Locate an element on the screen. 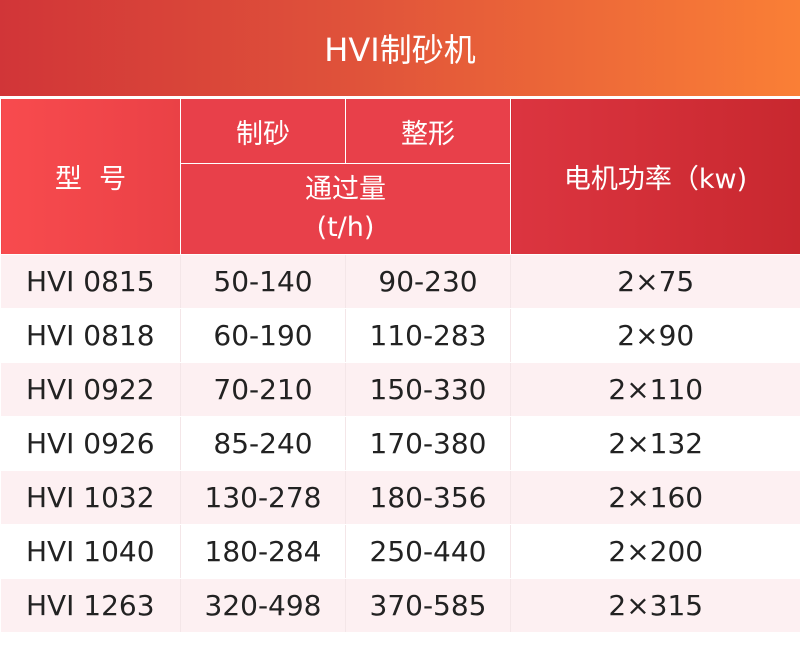  table-title: HVI制砂机 is located at coordinates (400, 49).